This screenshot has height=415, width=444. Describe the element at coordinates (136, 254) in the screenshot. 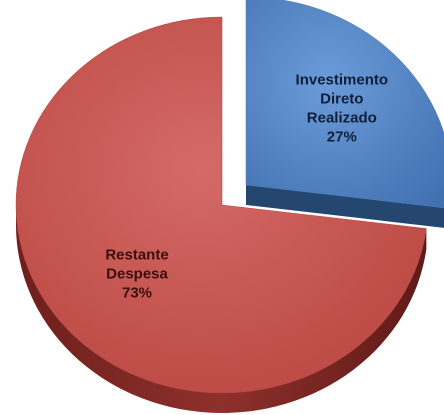

I see `slice-name-line: Restante` at that location.